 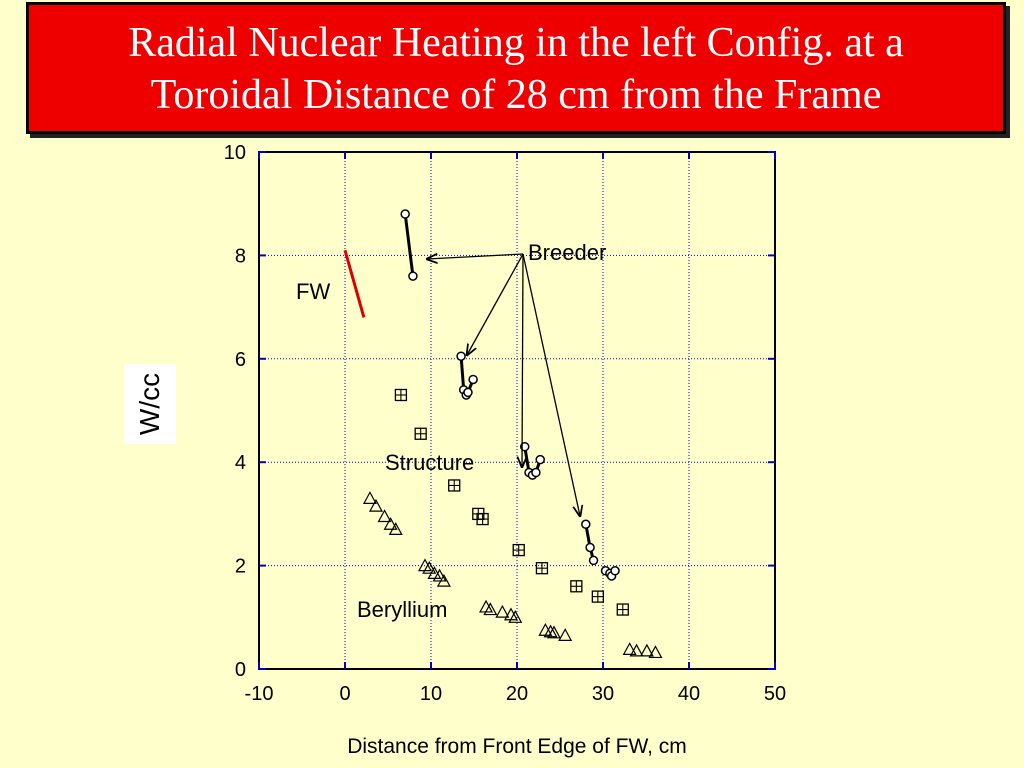 What do you see at coordinates (240, 256) in the screenshot?
I see `y-tick-label: 8` at bounding box center [240, 256].